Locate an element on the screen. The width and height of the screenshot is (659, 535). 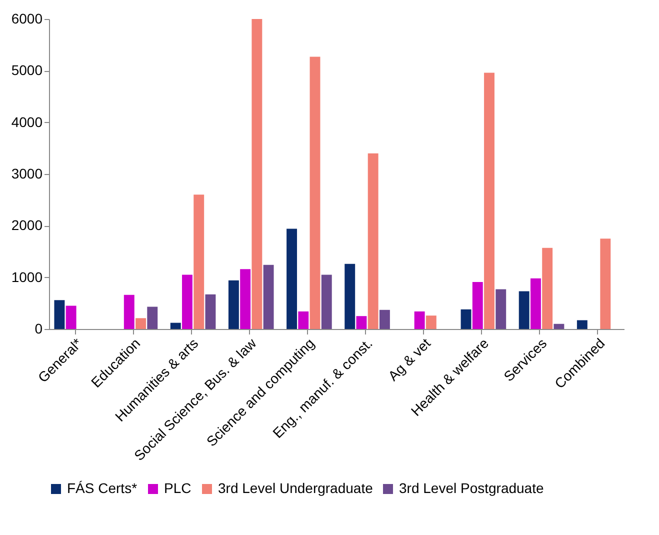
y-tick-label: 5000 is located at coordinates (27, 70).